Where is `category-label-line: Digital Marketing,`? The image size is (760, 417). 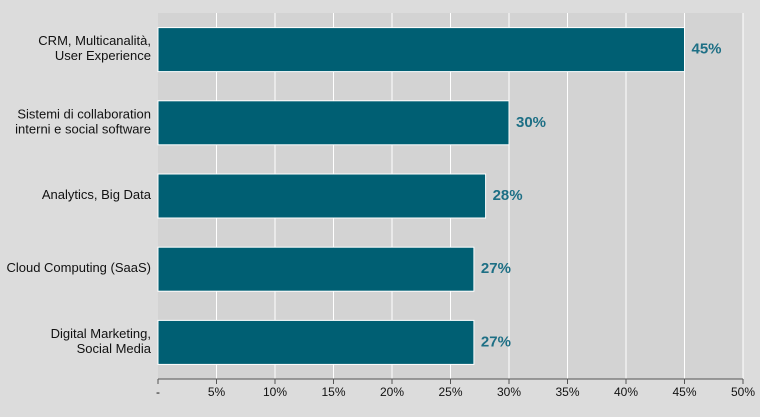 category-label-line: Digital Marketing, is located at coordinates (101, 333).